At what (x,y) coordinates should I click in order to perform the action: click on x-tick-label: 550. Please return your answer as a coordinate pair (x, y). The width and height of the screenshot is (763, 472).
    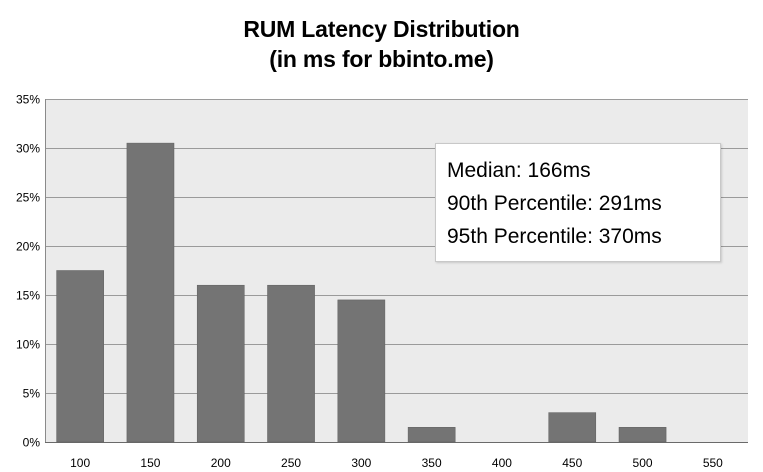
    Looking at the image, I should click on (713, 463).